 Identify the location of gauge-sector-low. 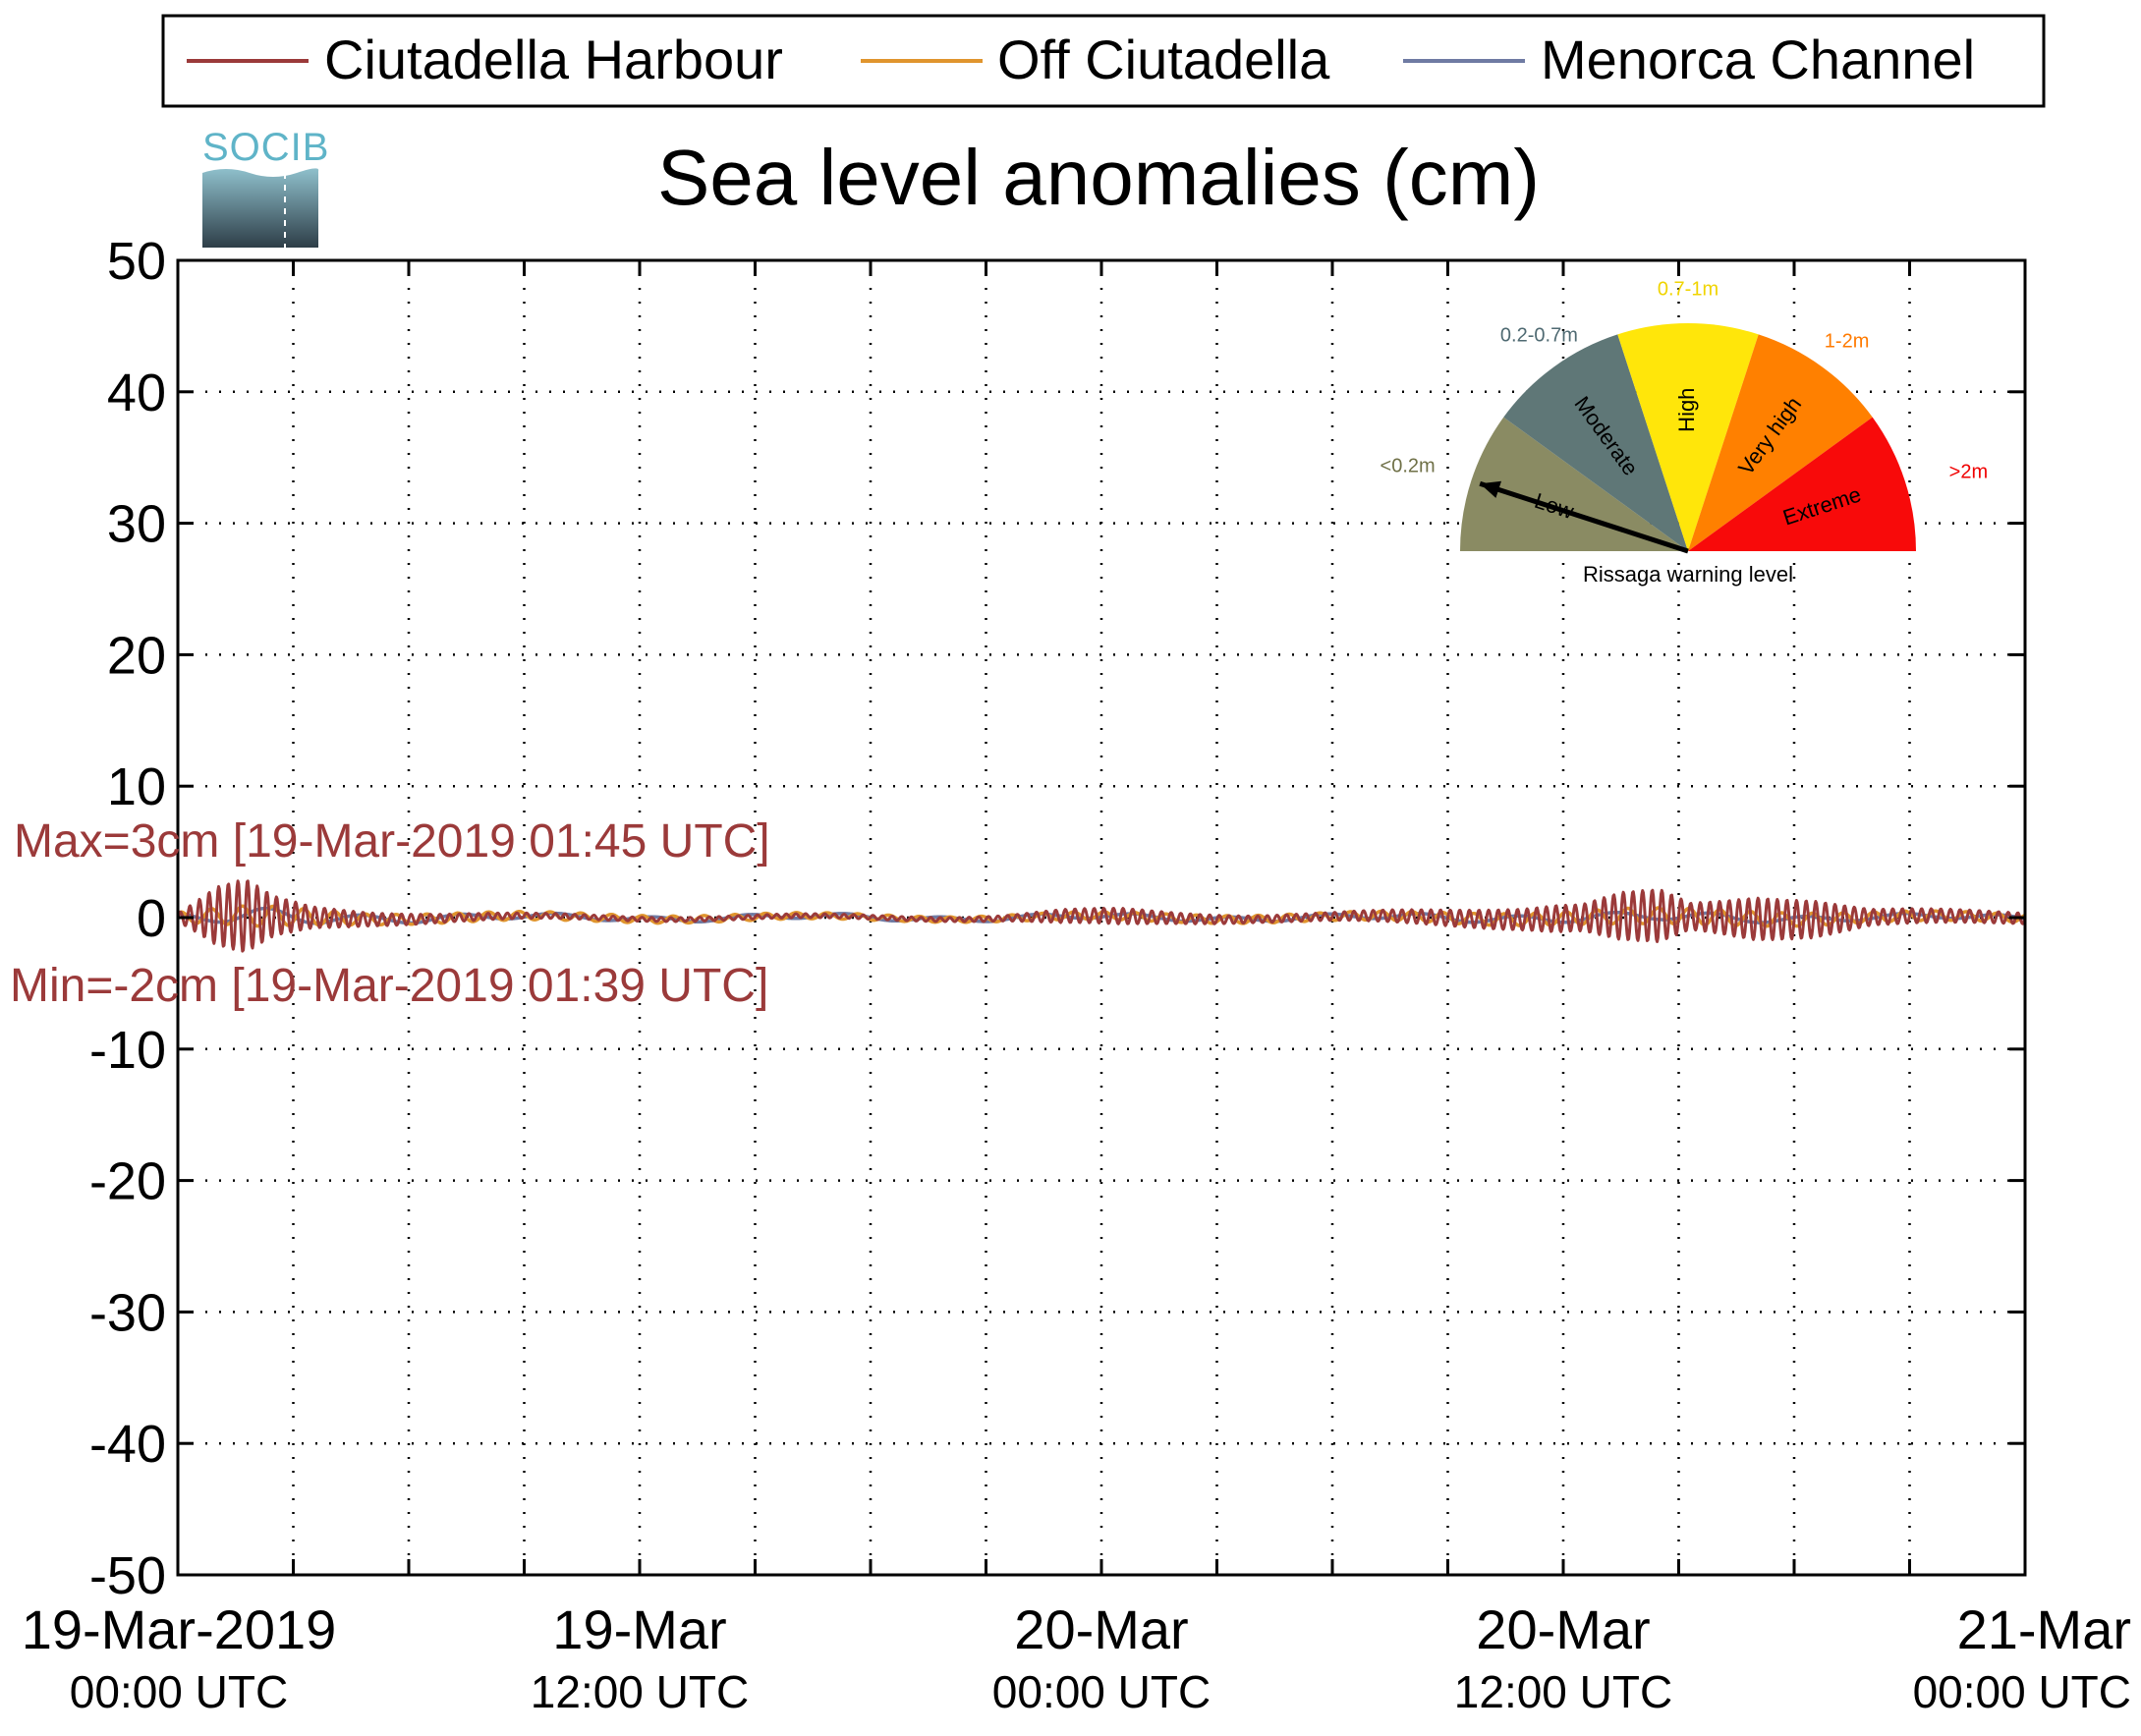
(1573, 484).